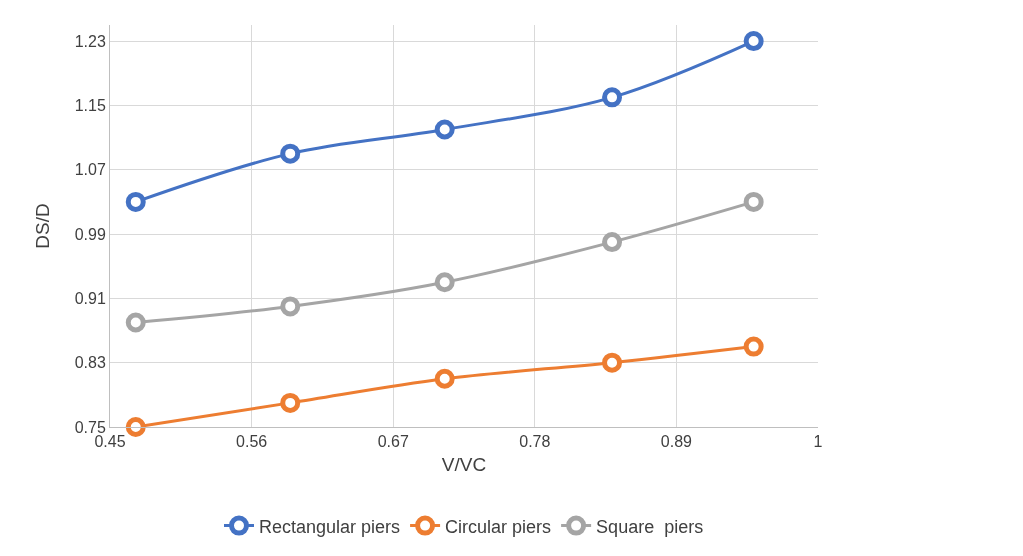 This screenshot has height=556, width=1023. I want to click on y-tick-label: 0.83, so click(90, 363).